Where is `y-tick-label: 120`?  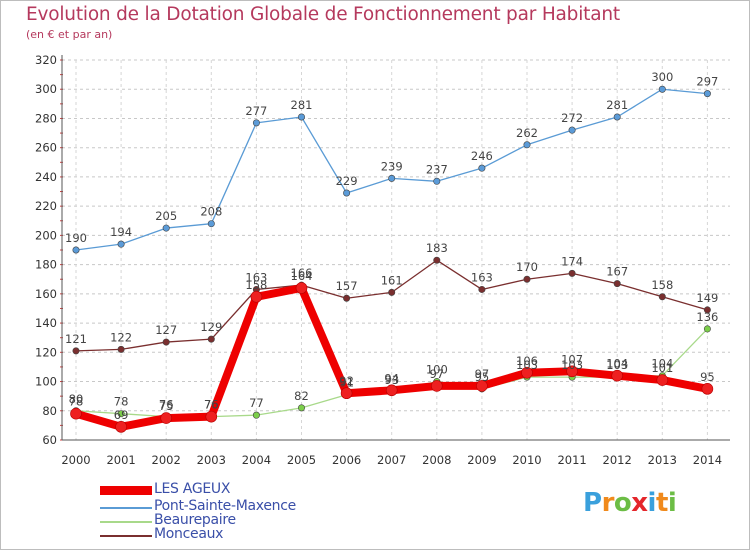
y-tick-label: 120 is located at coordinates (46, 352).